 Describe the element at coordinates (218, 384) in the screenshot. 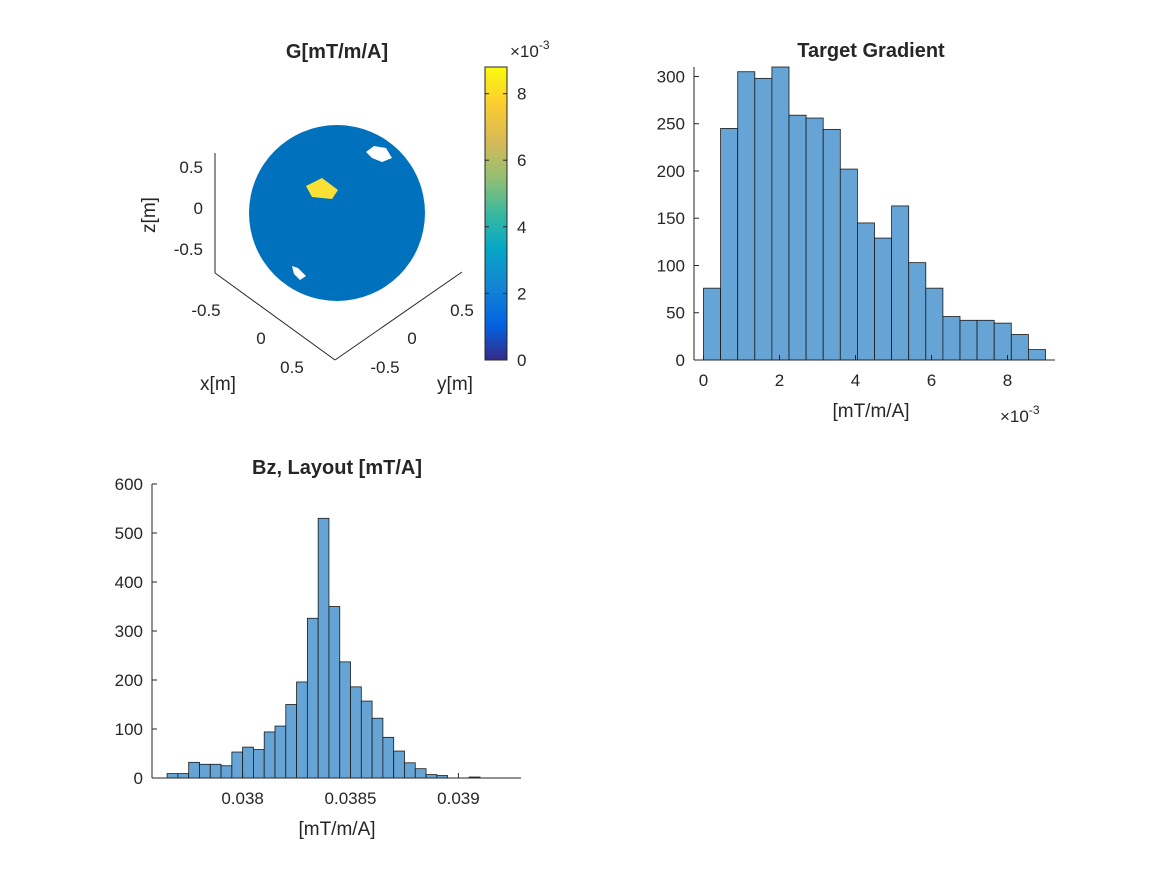

I see `x-axis-label: x[m]` at that location.